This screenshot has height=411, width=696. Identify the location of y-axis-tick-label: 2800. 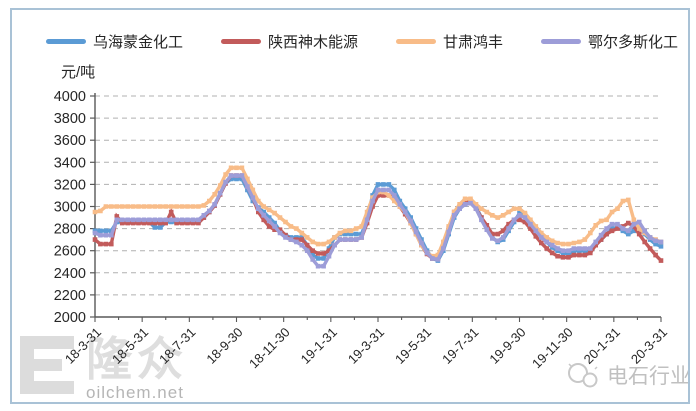
(70, 230).